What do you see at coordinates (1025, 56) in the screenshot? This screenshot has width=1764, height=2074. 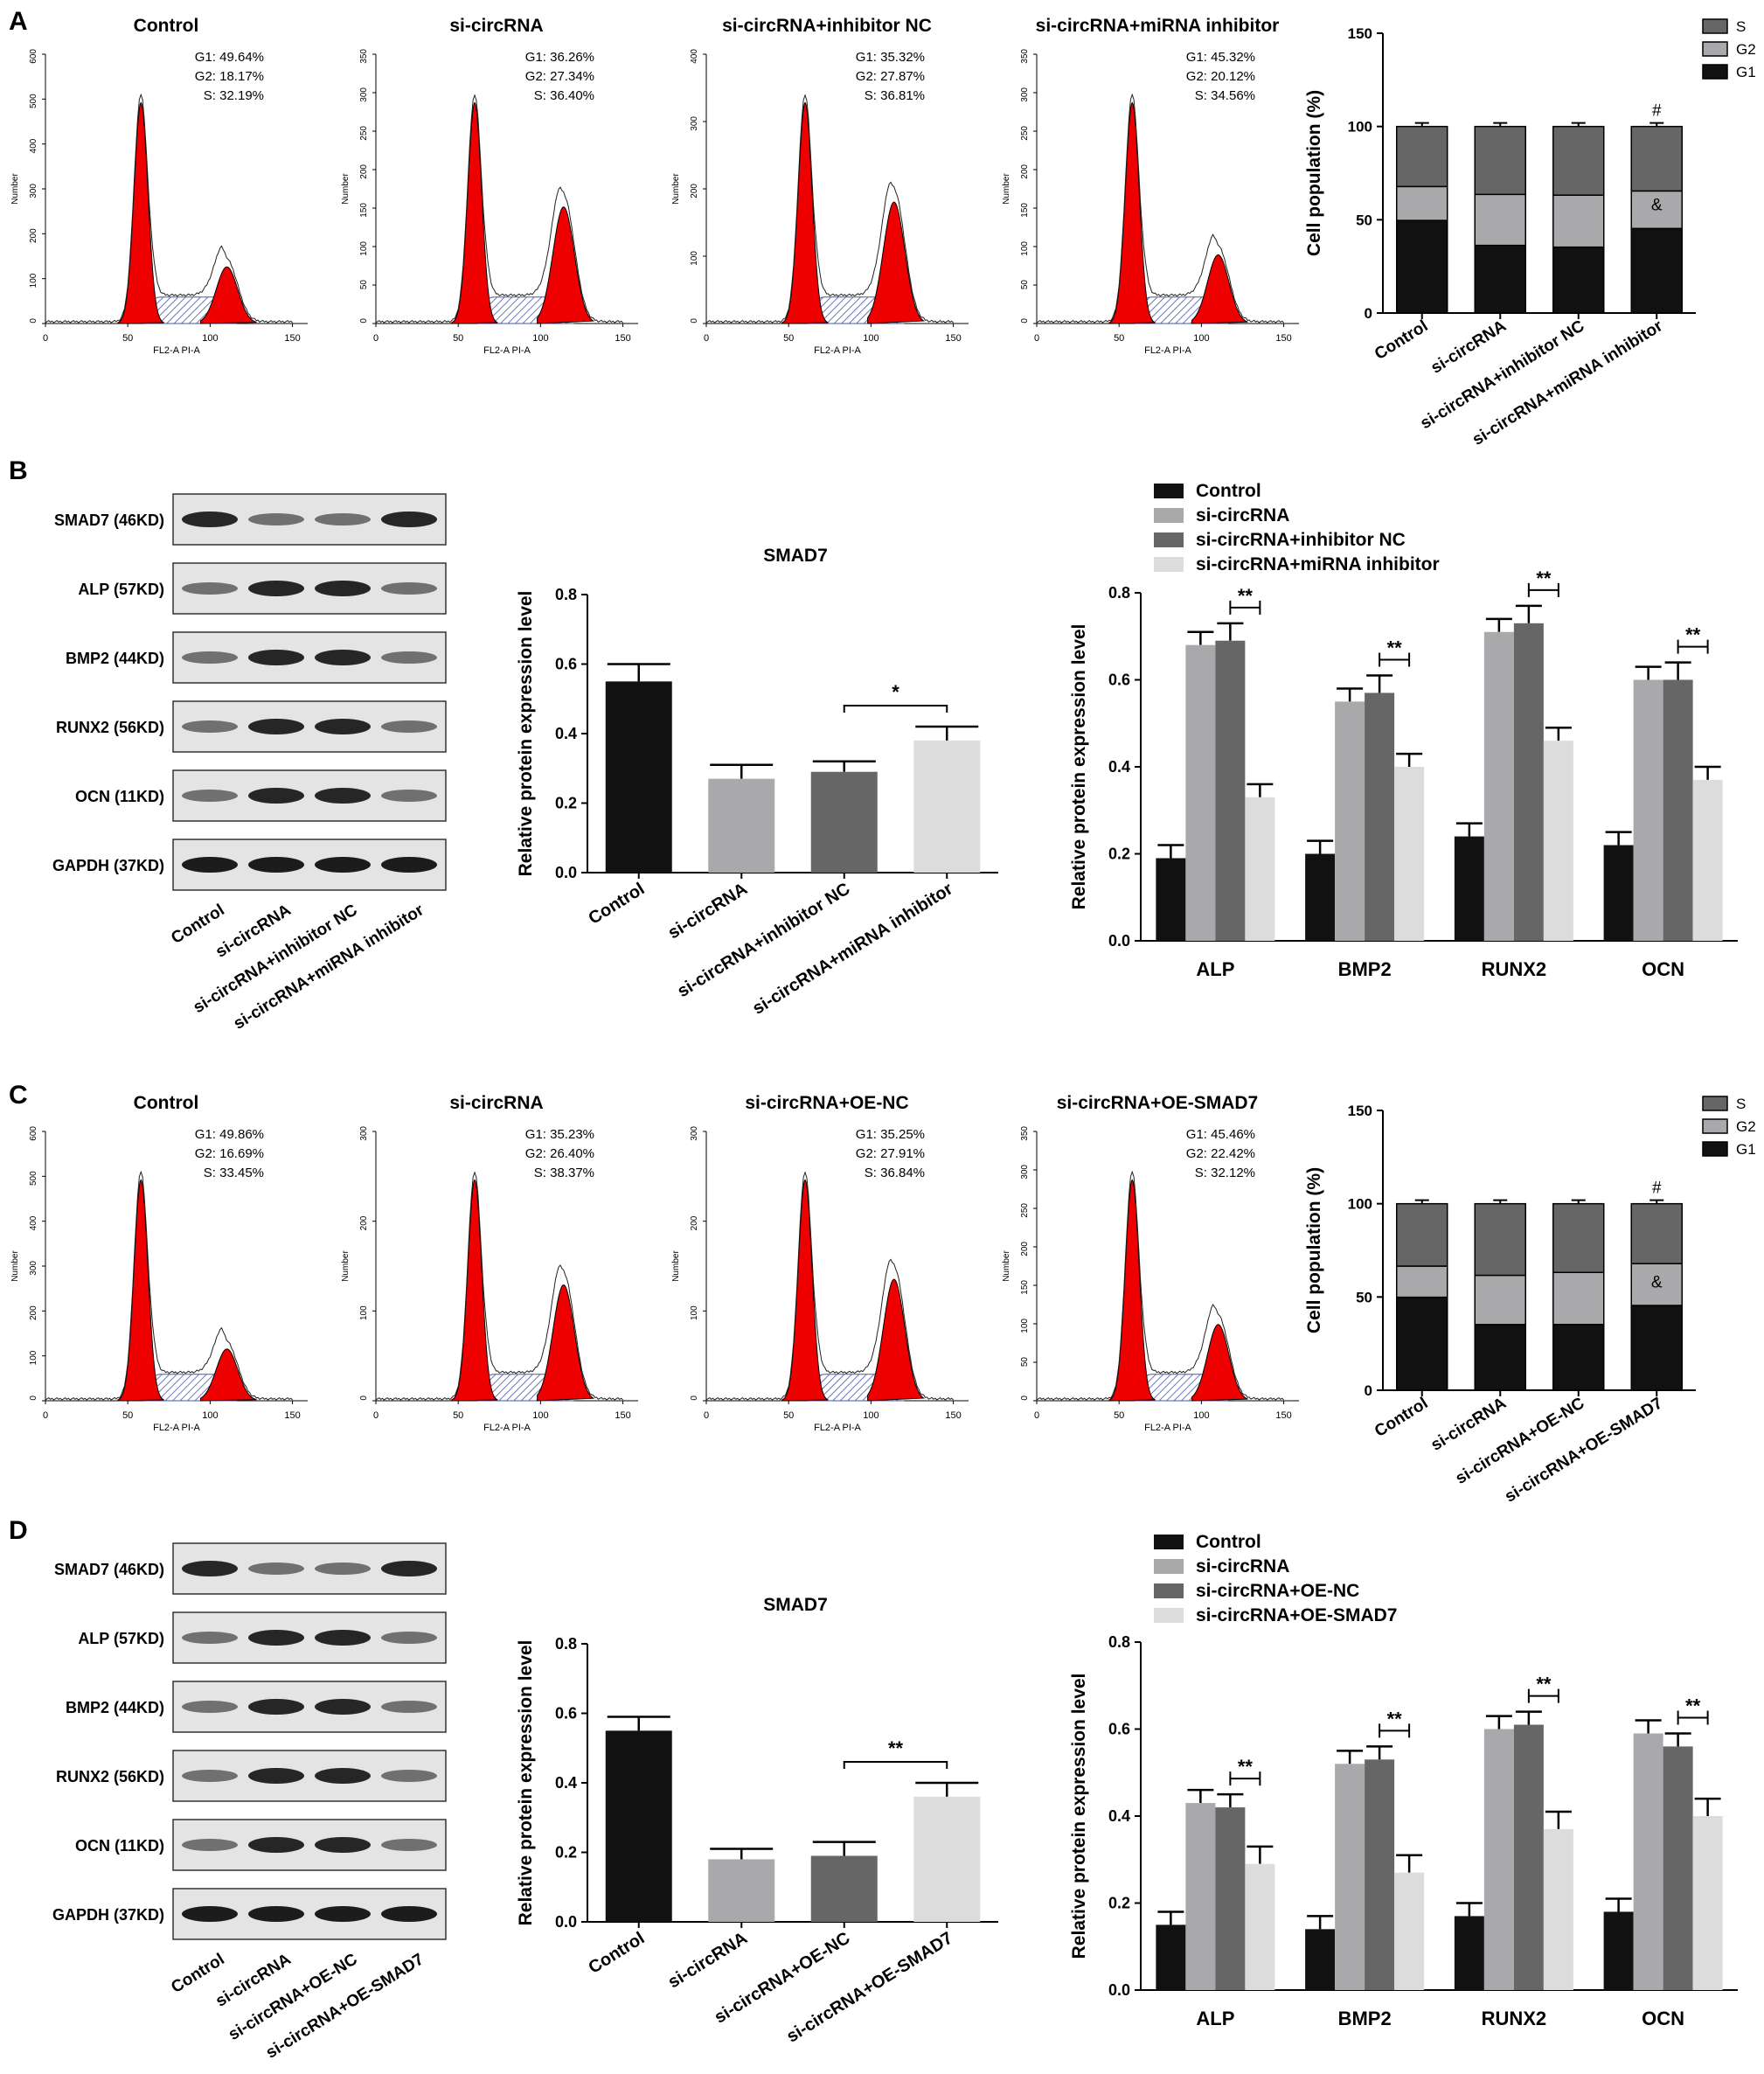 I see `y-tick-label: 350` at bounding box center [1025, 56].